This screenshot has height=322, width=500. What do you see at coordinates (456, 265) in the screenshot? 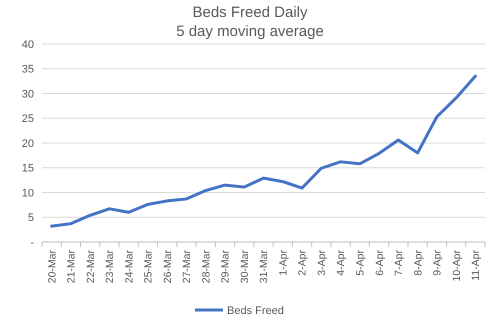
I see `x-tick-label: 10-Apr` at bounding box center [456, 265].